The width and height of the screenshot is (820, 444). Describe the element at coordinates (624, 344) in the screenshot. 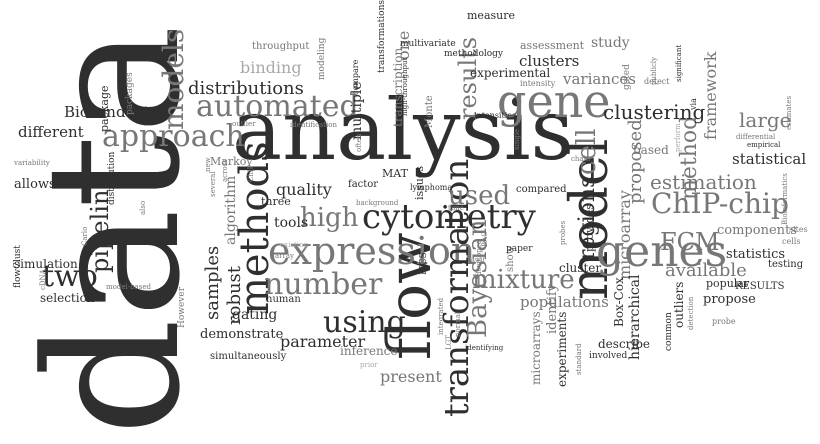

I see `word-describe: describe` at that location.